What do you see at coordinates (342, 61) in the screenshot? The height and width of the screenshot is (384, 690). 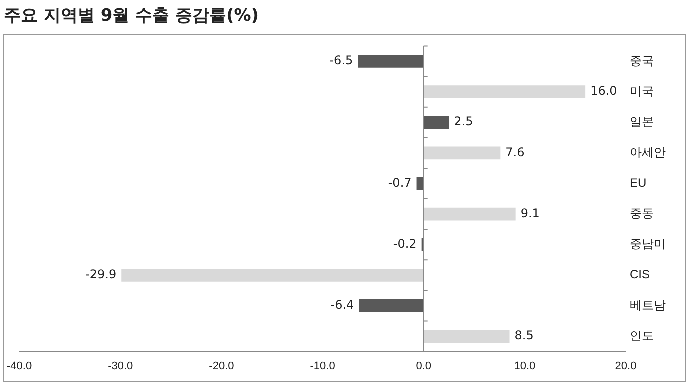 I see `data-label: -6.5` at bounding box center [342, 61].